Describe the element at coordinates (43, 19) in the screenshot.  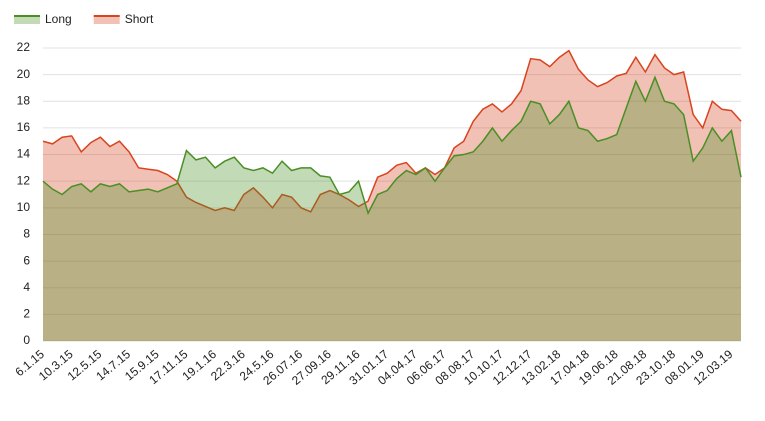
I see `legend-item: Long` at that location.